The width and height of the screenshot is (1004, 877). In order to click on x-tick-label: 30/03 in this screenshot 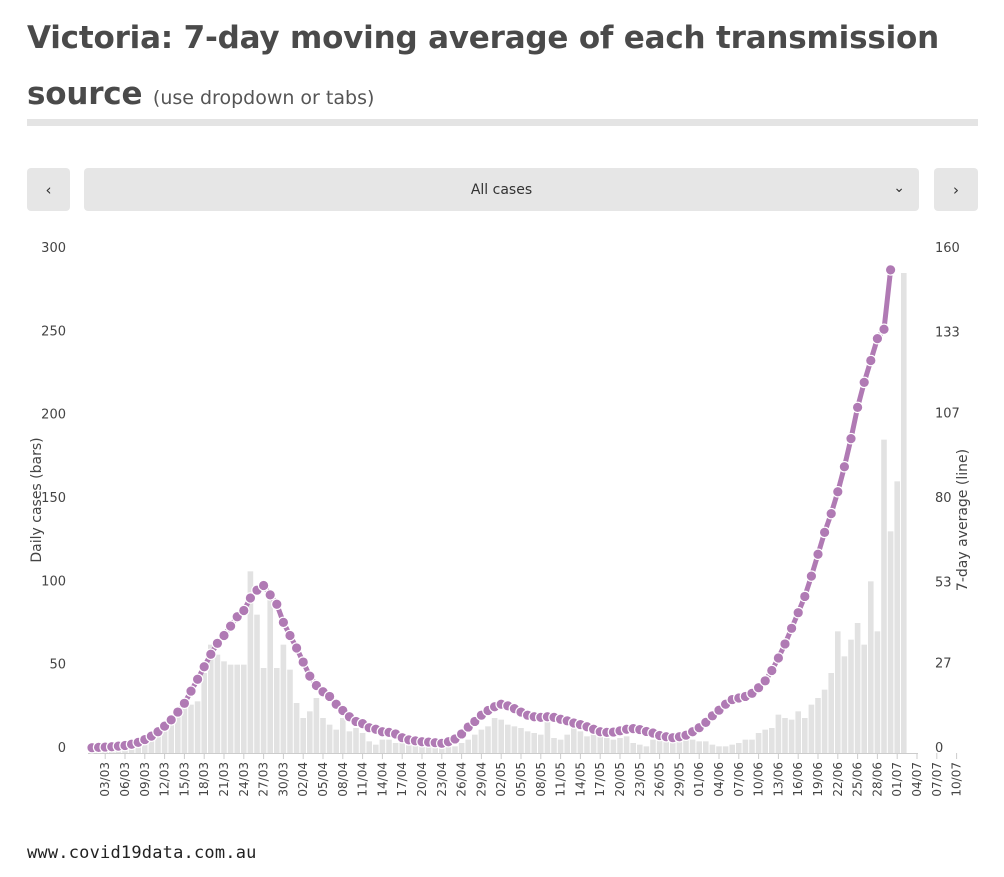, I will do `click(283, 779)`.